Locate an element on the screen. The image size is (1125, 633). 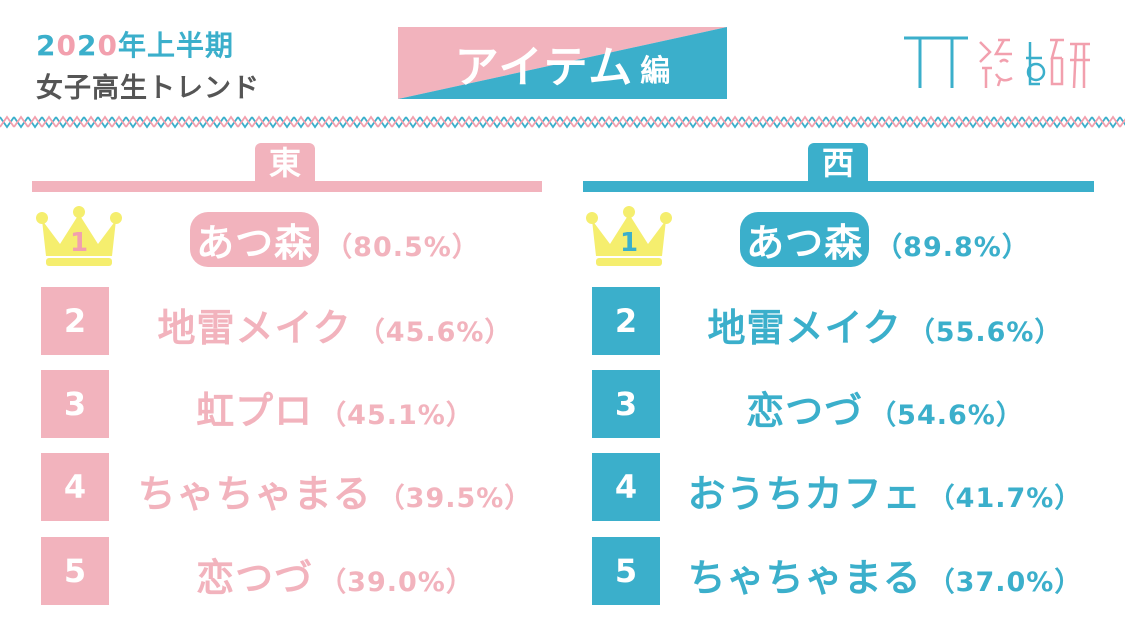
east-rank-4-name: ちゃちゃまる is located at coordinates (254, 494).